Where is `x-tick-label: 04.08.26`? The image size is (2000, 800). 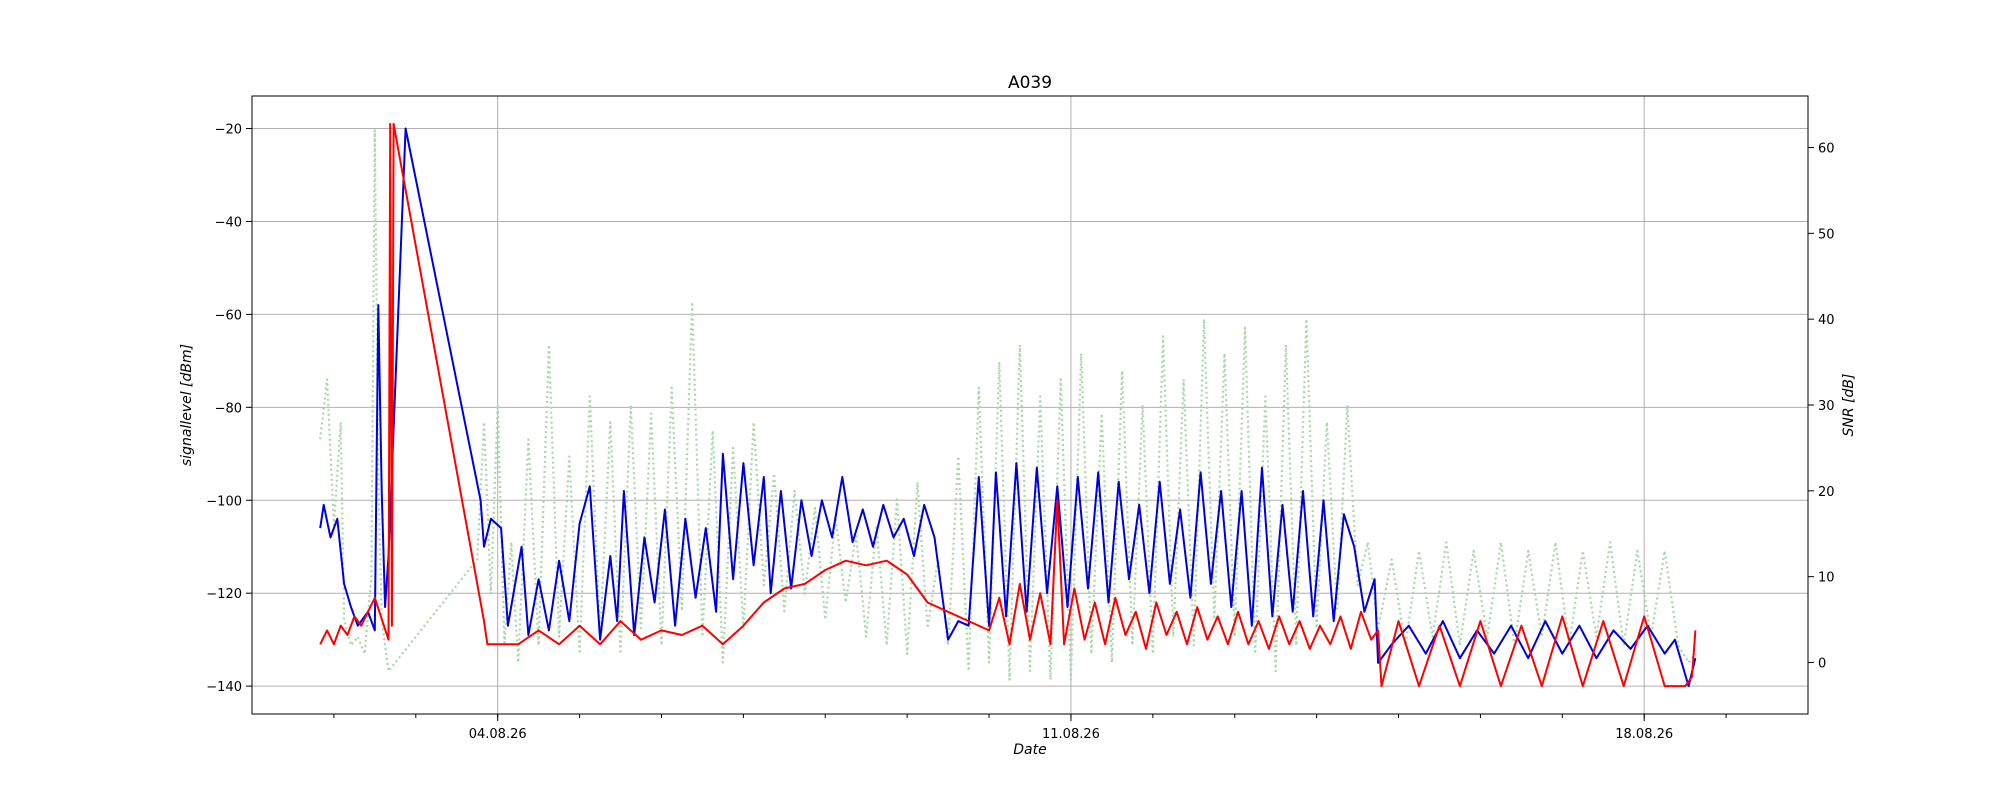 x-tick-label: 04.08.26 is located at coordinates (498, 734).